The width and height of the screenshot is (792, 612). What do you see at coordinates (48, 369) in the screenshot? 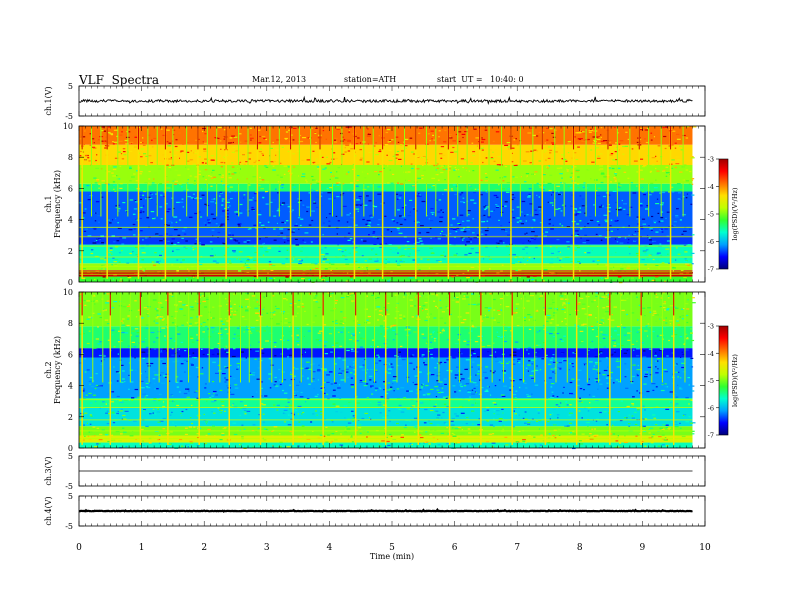
I see `y-axis-label: ch.2` at bounding box center [48, 369].